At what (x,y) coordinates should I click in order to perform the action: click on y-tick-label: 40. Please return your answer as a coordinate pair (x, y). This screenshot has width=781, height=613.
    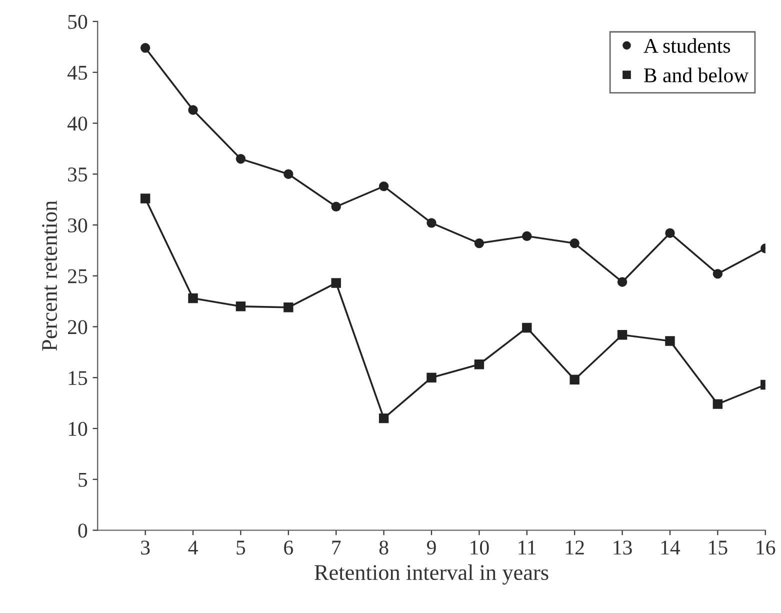
    Looking at the image, I should click on (77, 123).